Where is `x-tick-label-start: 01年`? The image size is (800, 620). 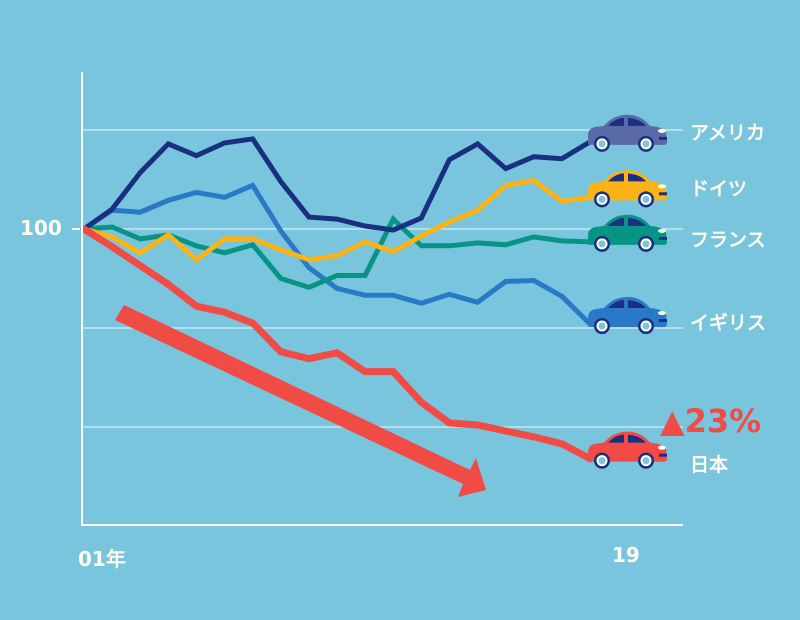
x-tick-label-start: 01年 is located at coordinates (102, 559).